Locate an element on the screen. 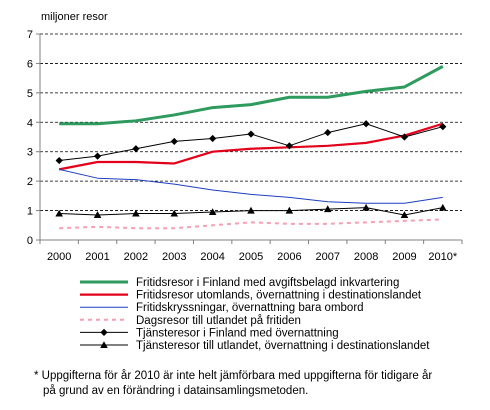  y-tick-2: 2 is located at coordinates (30, 182).